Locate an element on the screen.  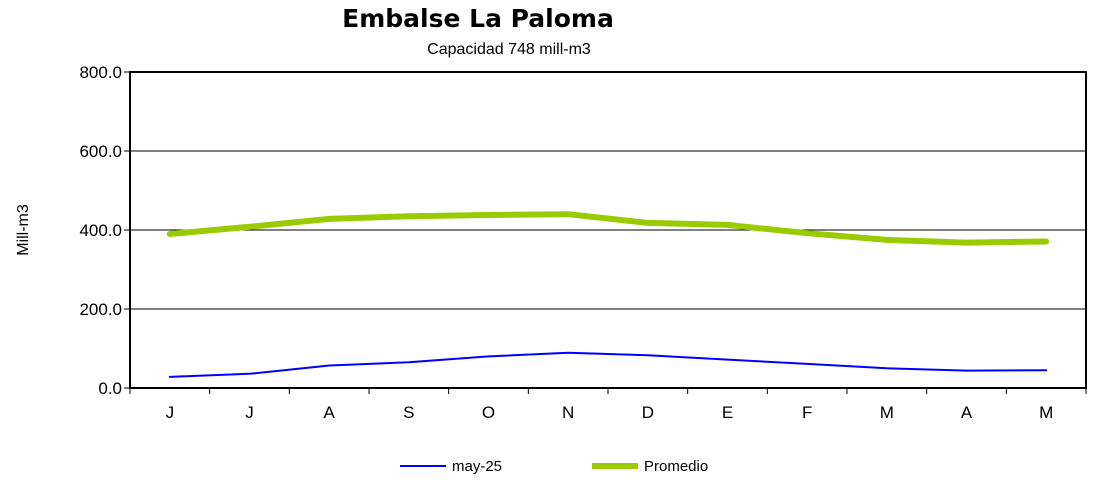
x-tick-label: E is located at coordinates (727, 412).